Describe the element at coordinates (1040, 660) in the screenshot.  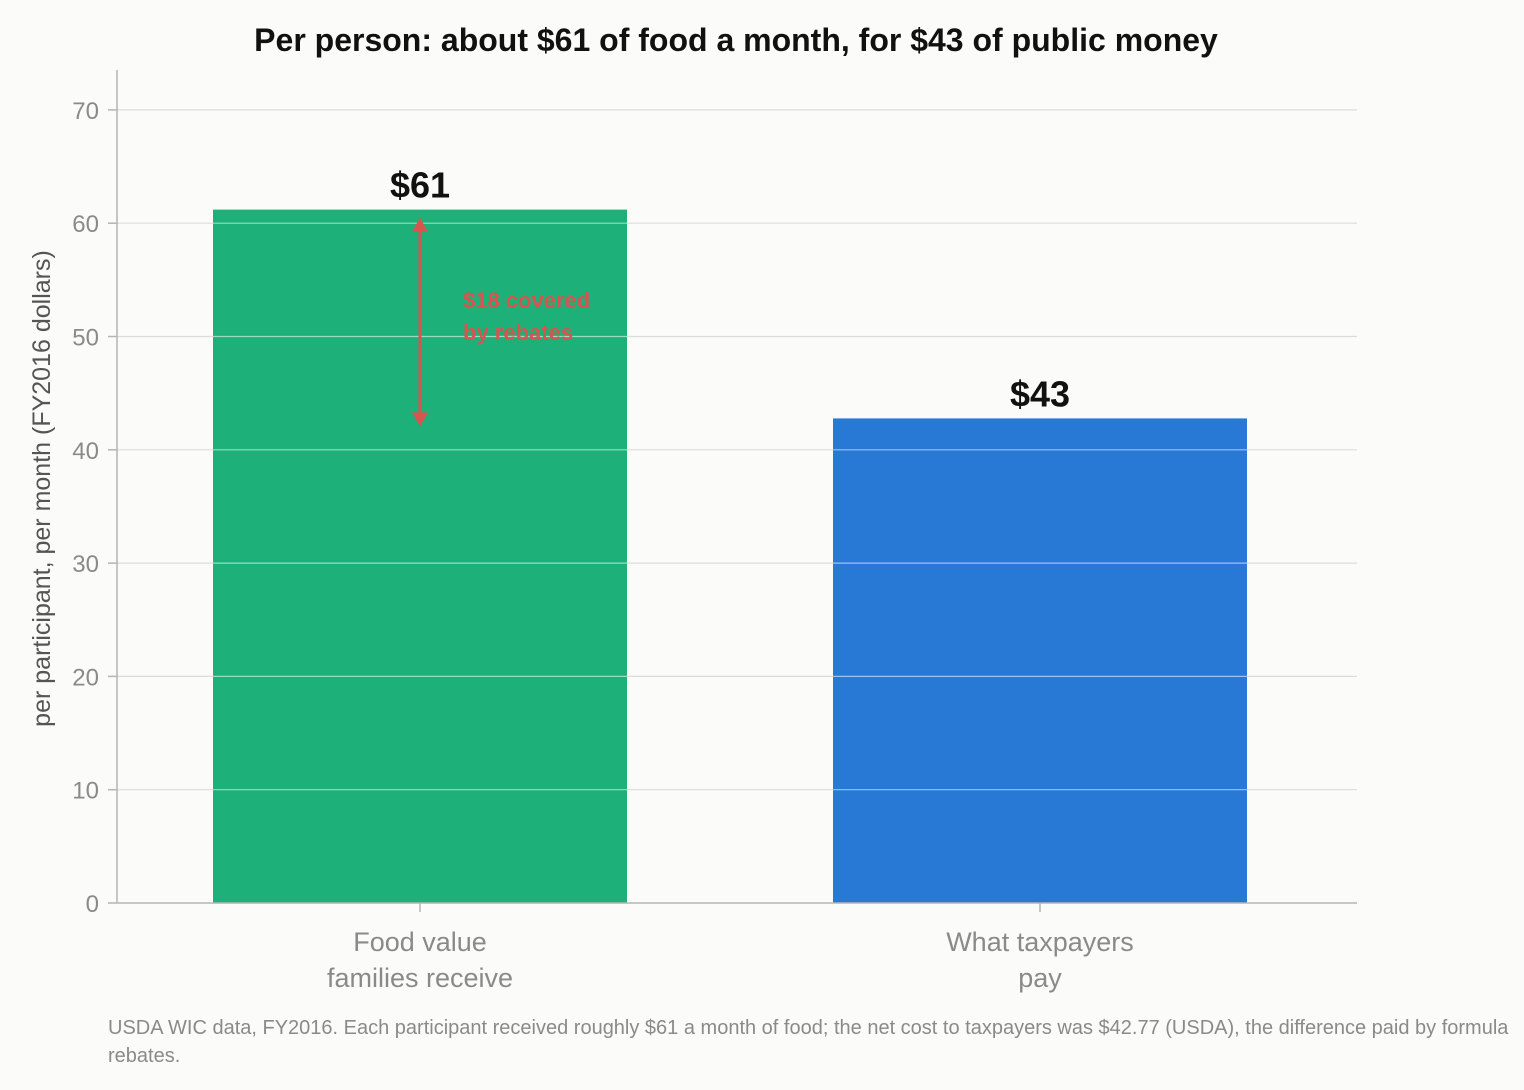
I see `bar` at that location.